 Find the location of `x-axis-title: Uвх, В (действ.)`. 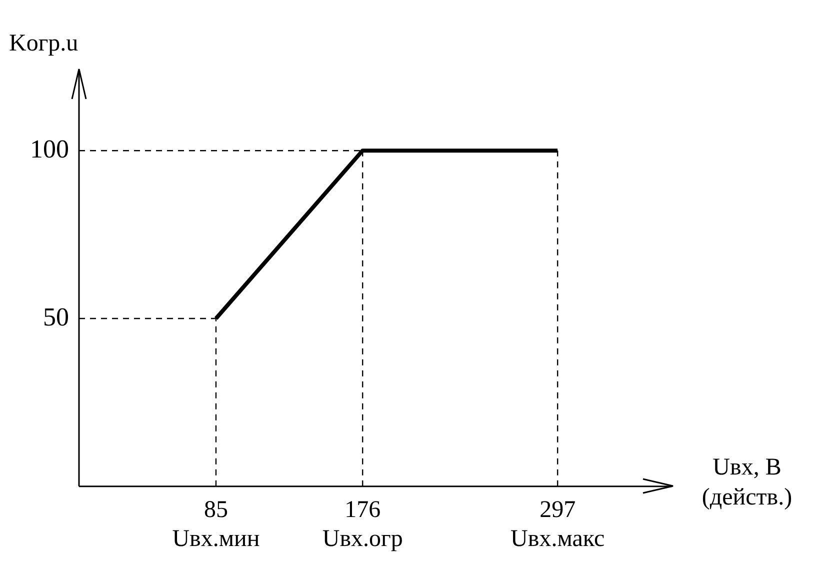

x-axis-title: Uвх, В (действ.) is located at coordinates (747, 482).